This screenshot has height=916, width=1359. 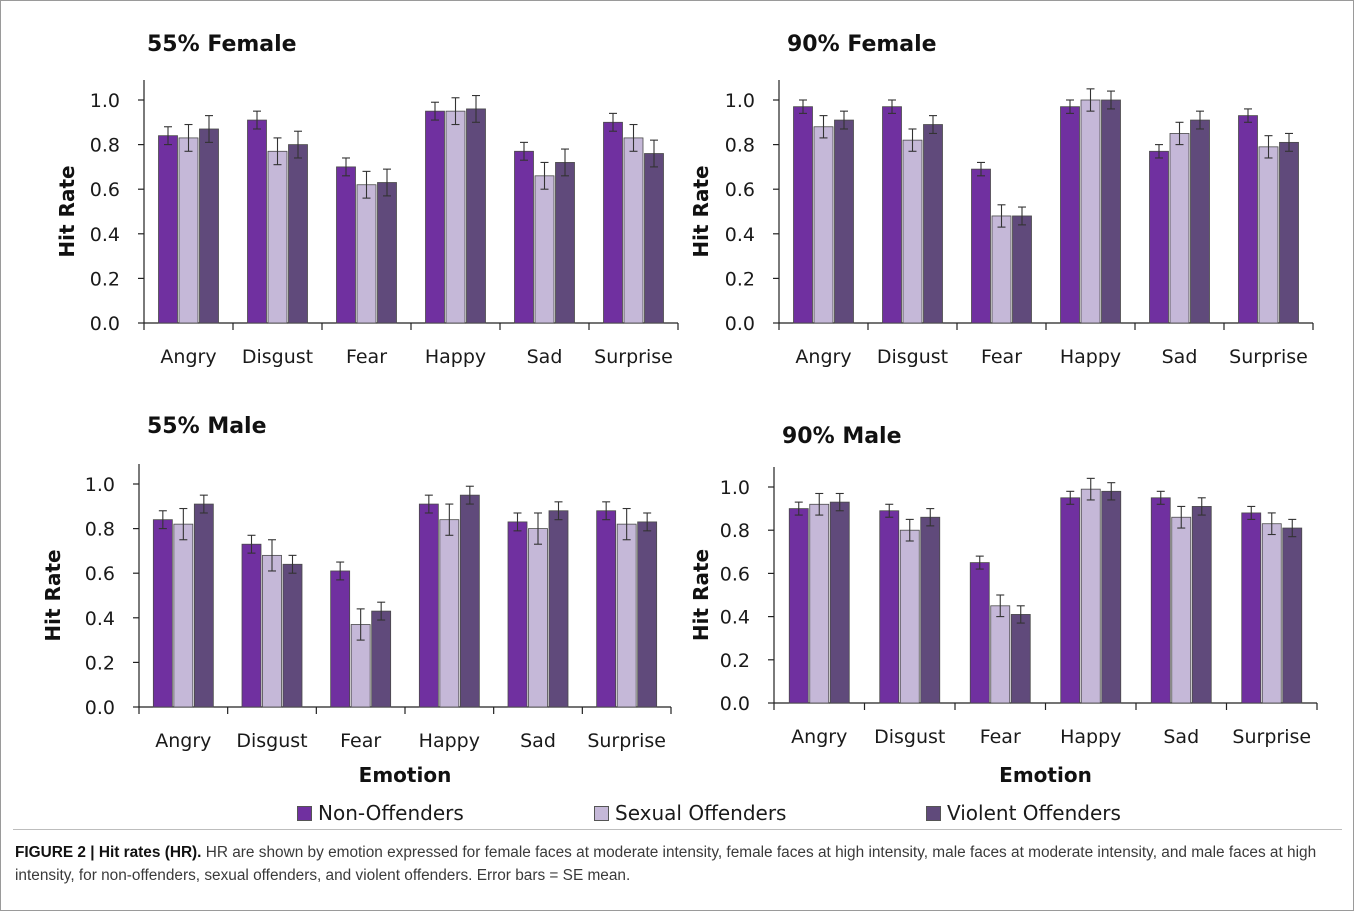 I want to click on panel-4-x-tick-label-angry: Angry, so click(x=819, y=737).